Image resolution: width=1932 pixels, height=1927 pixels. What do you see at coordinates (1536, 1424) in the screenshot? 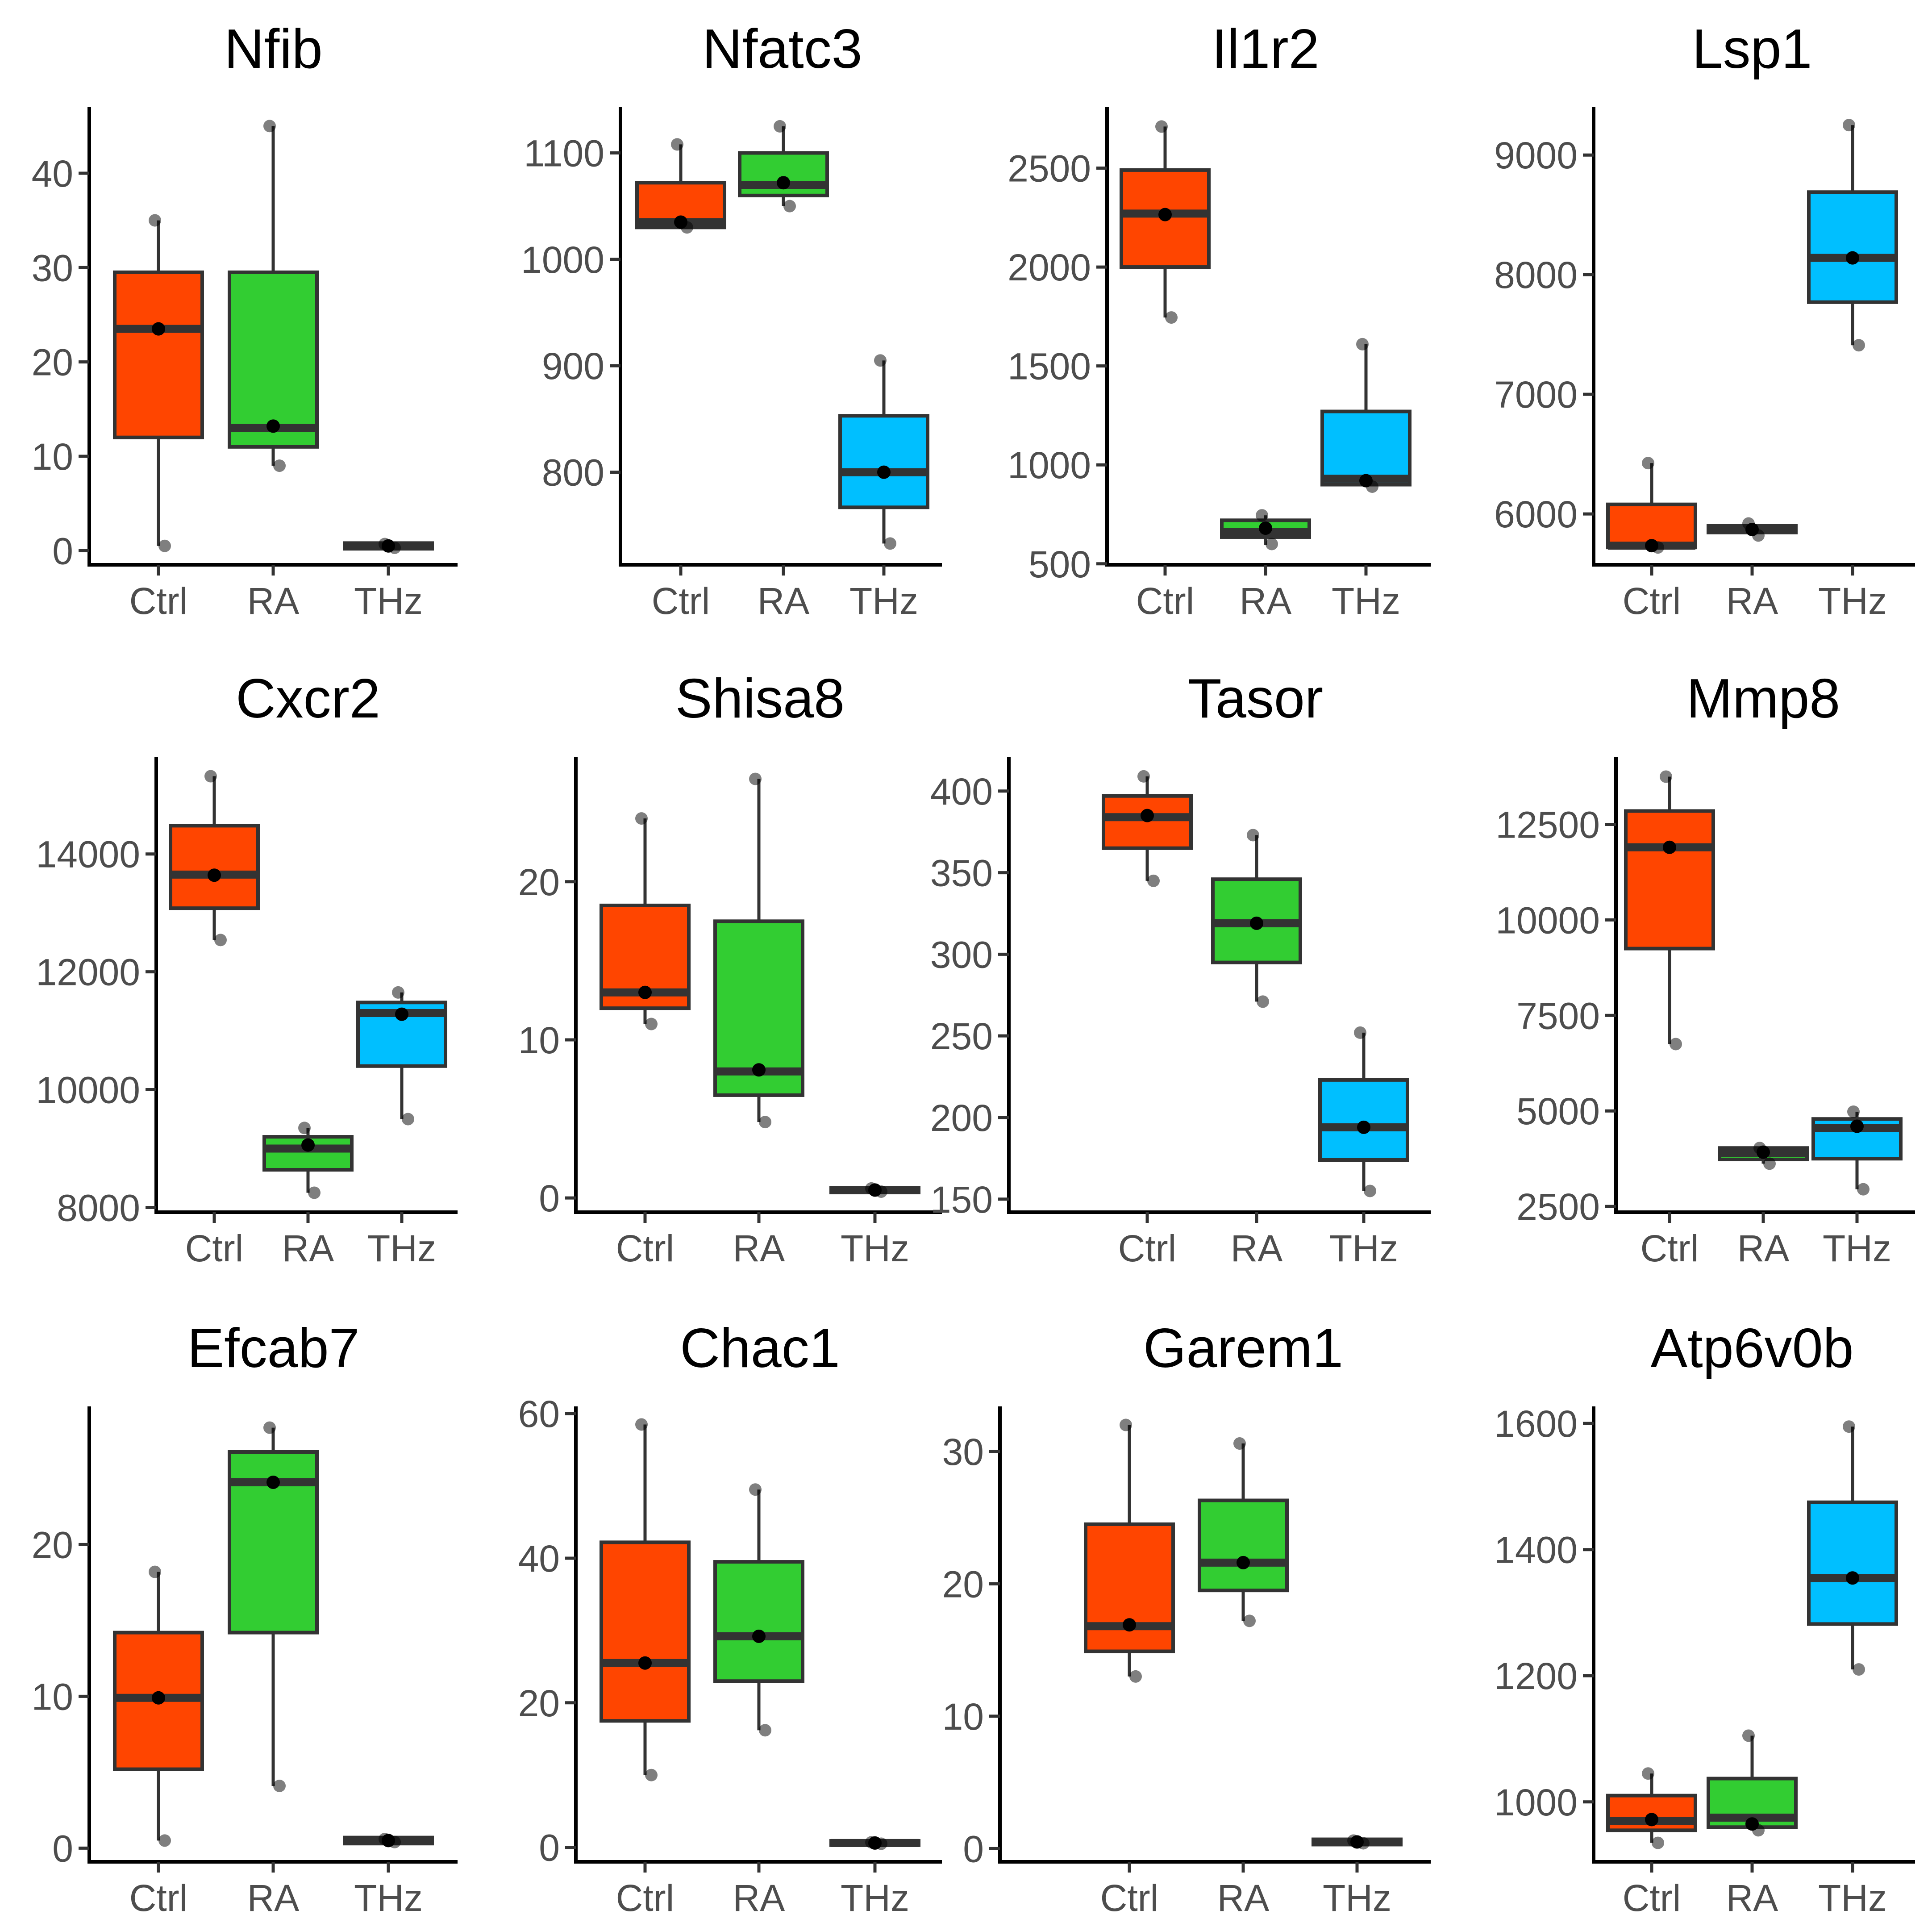
I see `y-tick-label: 1600` at bounding box center [1536, 1424].